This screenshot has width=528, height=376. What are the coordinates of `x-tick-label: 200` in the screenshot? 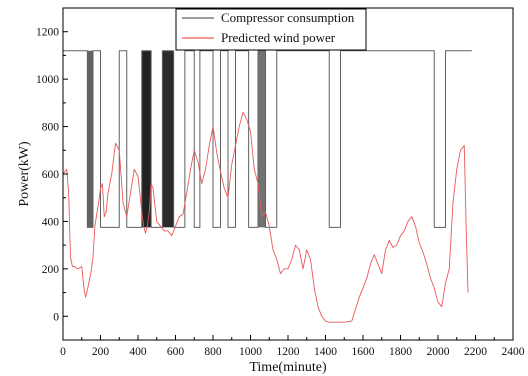 It's located at (101, 352).